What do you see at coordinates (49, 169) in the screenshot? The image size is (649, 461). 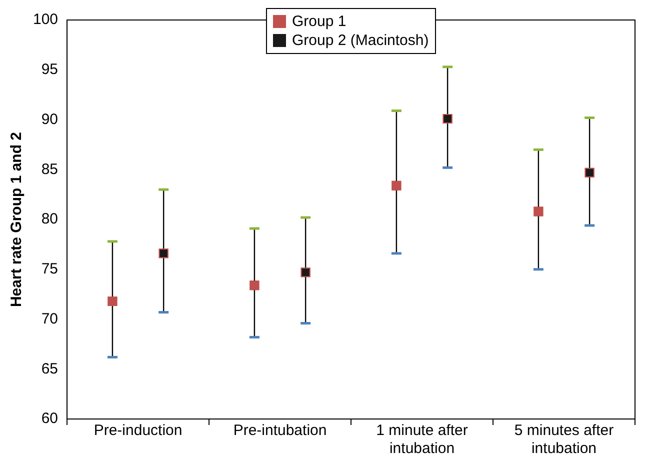 I see `y-tick-label: 85` at bounding box center [49, 169].